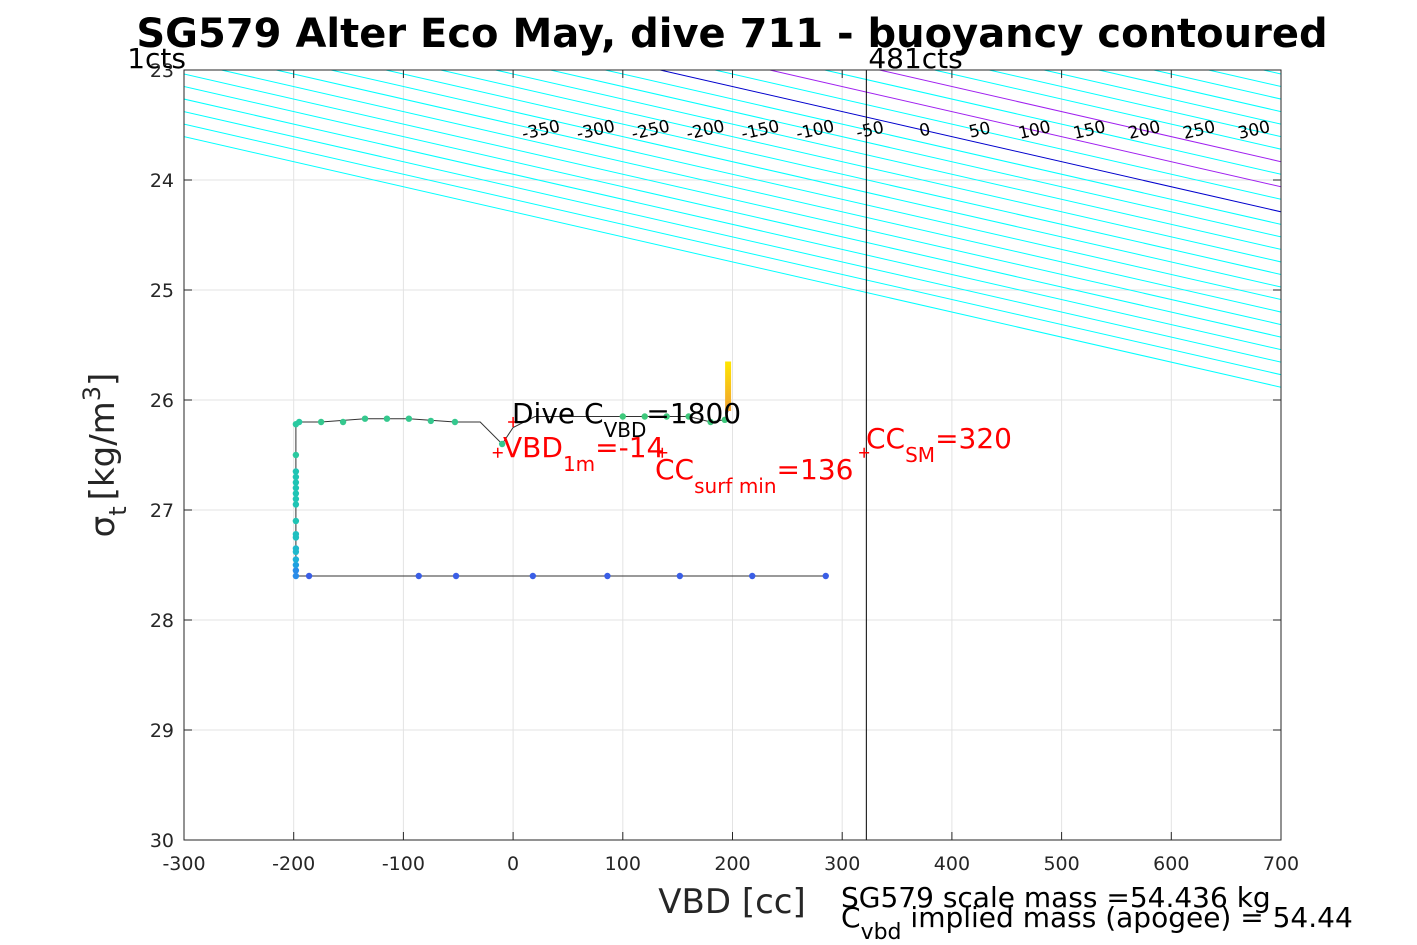 The width and height of the screenshot is (1417, 945). I want to click on annotation-vbd-1m: VBD1m=-14, so click(583, 453).